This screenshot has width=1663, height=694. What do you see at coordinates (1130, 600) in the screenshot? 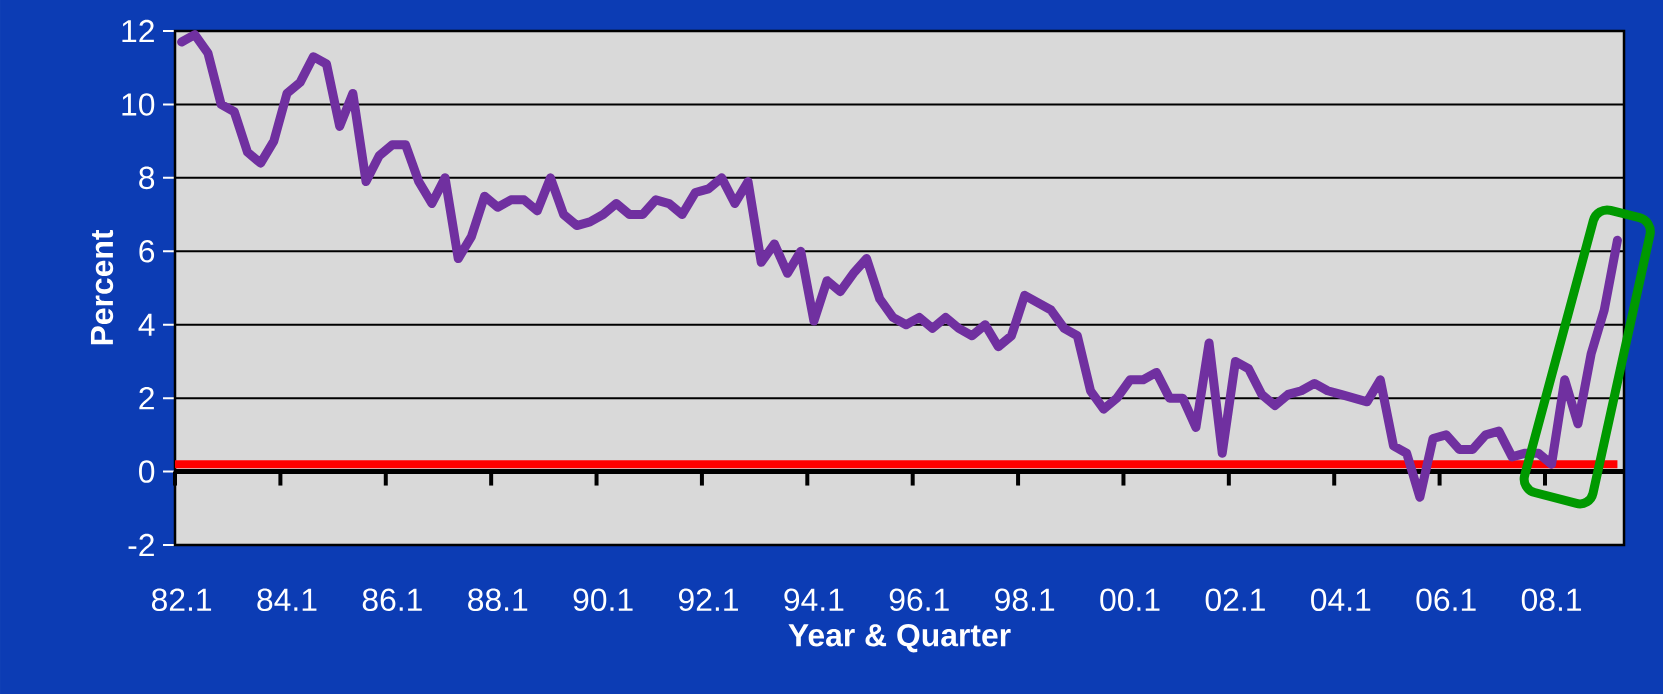
I see `x-tick-label: 00.1` at bounding box center [1130, 600].